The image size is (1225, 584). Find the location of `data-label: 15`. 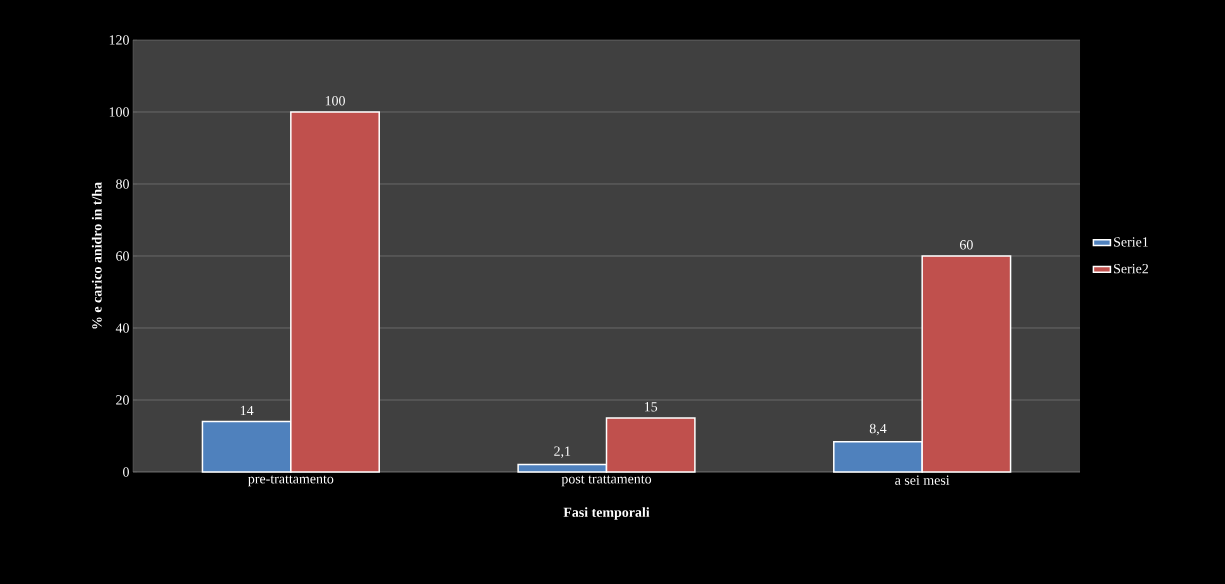

data-label: 15 is located at coordinates (651, 407).